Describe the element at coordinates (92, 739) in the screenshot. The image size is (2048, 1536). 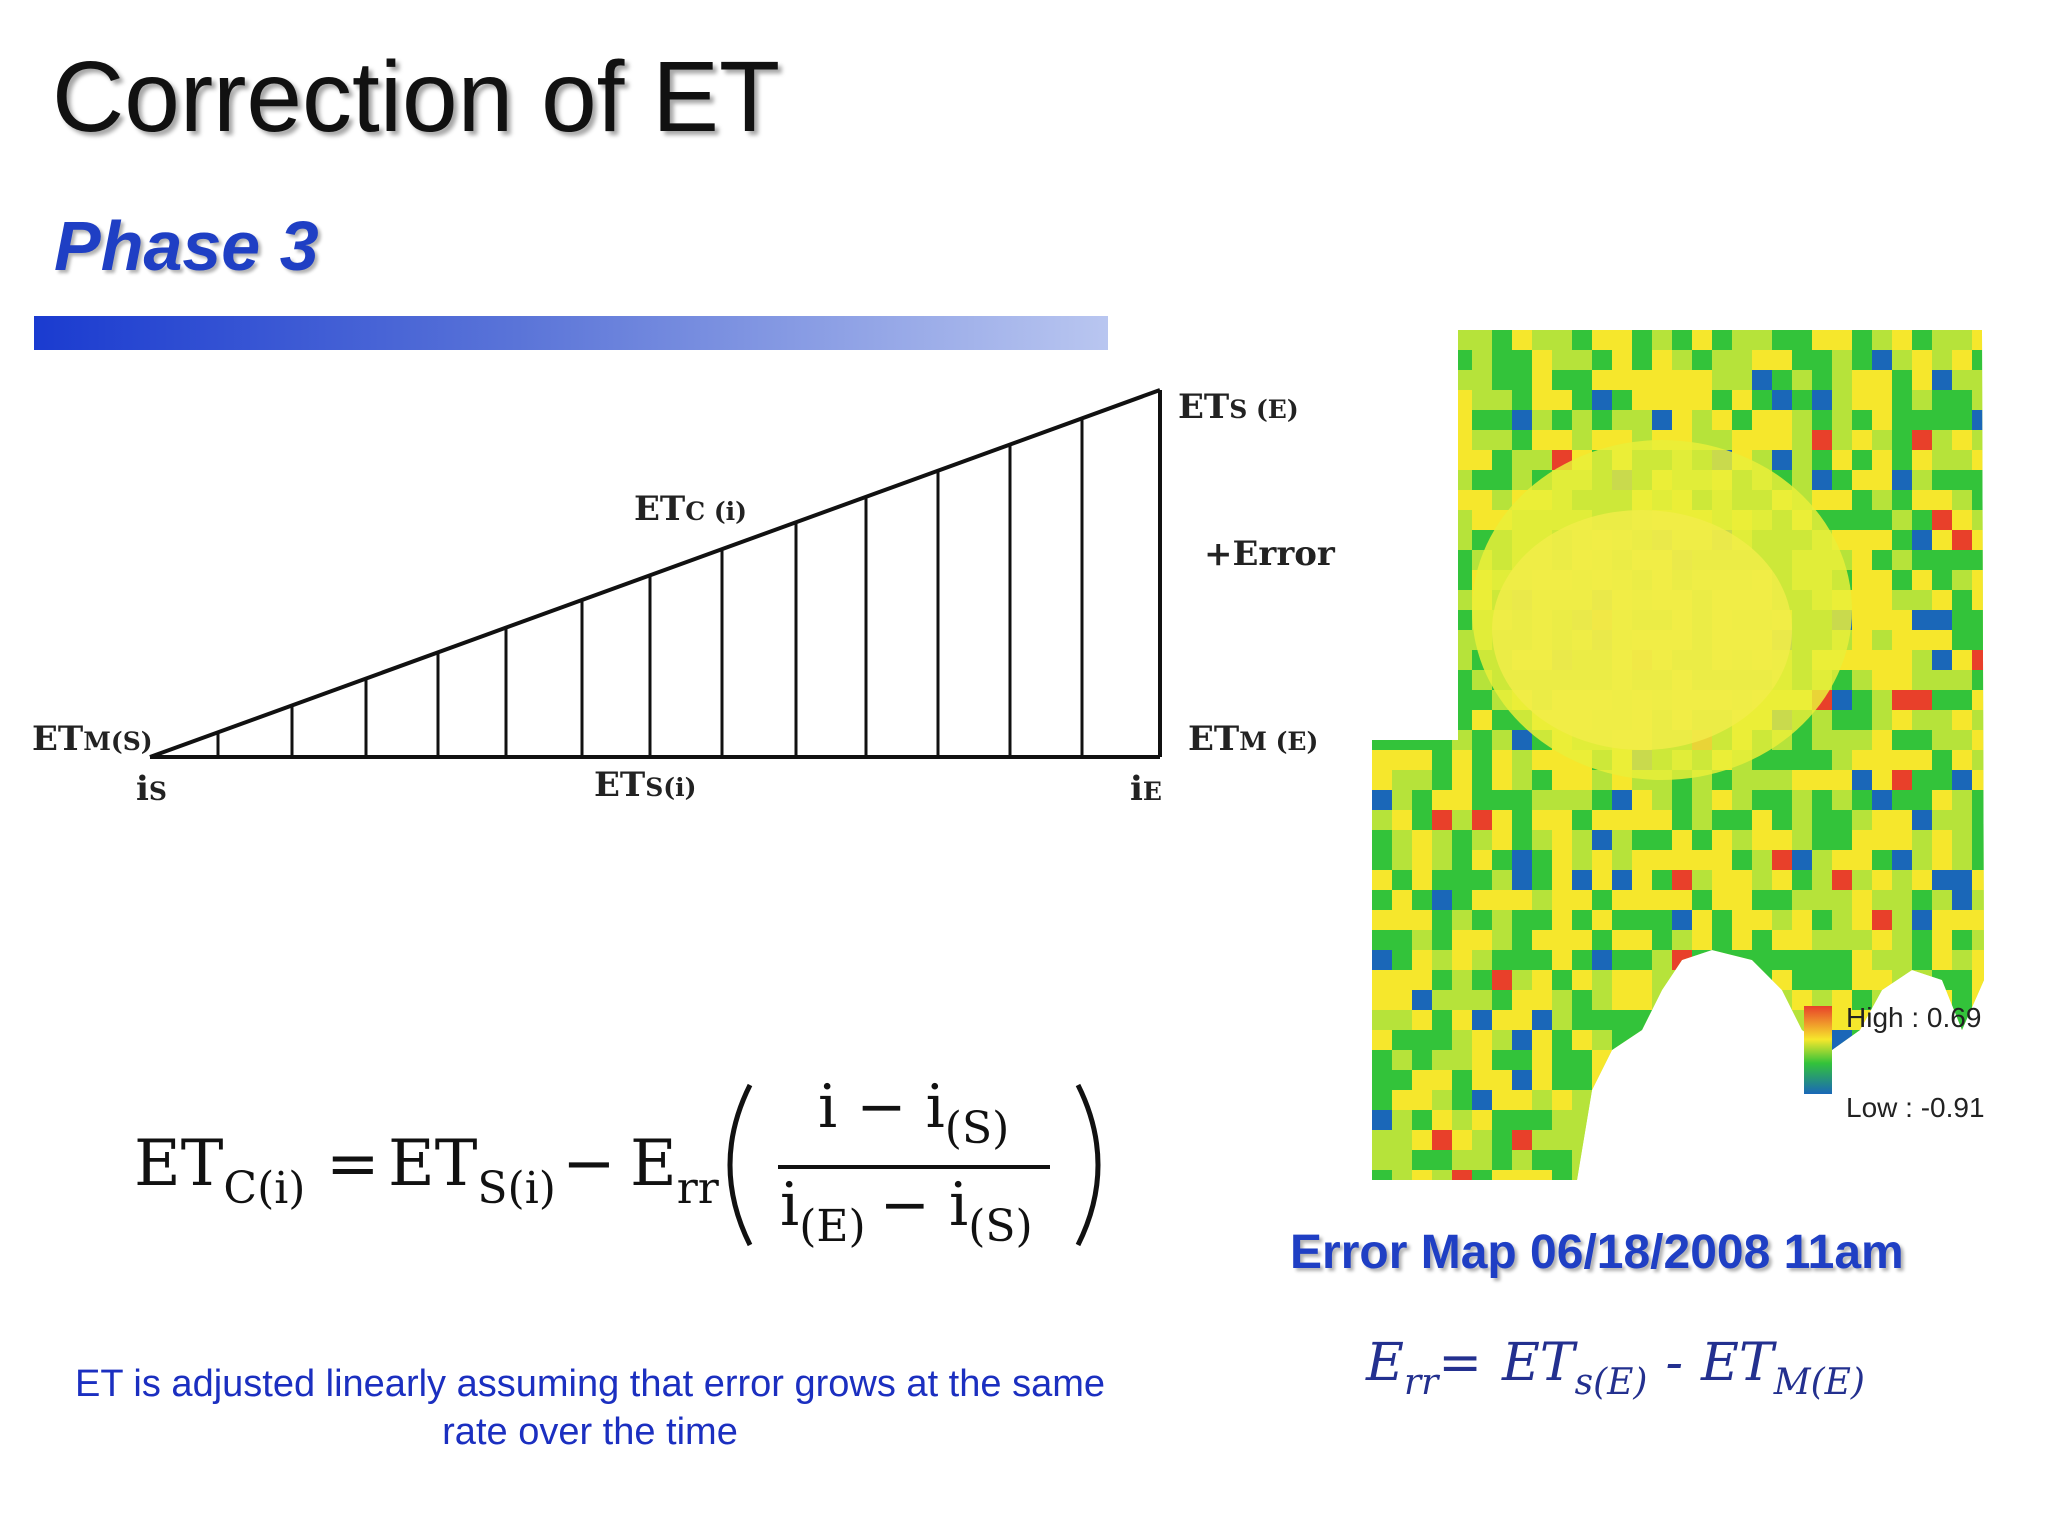
I see `label-etm-s: ETM(S)` at that location.